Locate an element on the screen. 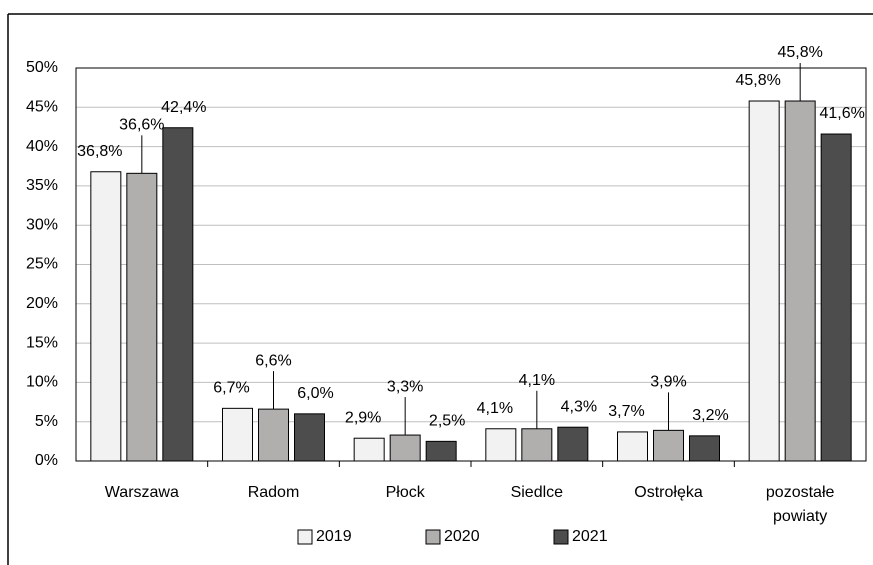 Image resolution: width=873 pixels, height=565 pixels. x-tick-label: Siedlce is located at coordinates (537, 492).